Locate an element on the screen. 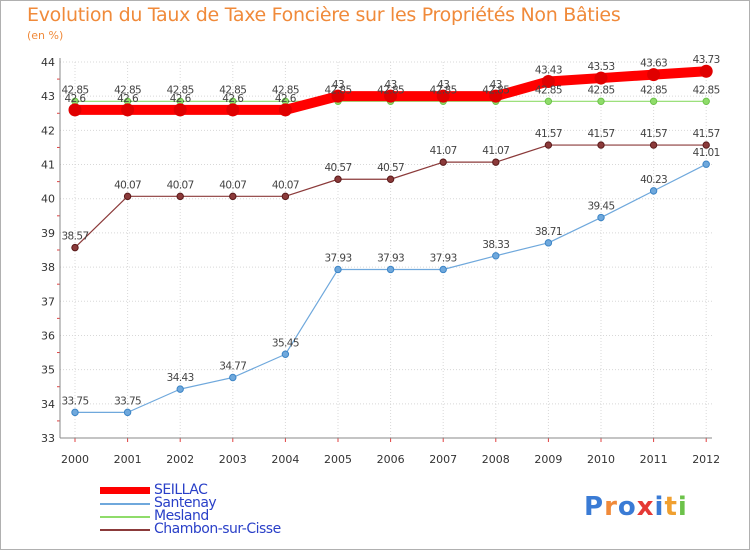 The height and width of the screenshot is (550, 750). y-tick-label: 40 is located at coordinates (48, 199).